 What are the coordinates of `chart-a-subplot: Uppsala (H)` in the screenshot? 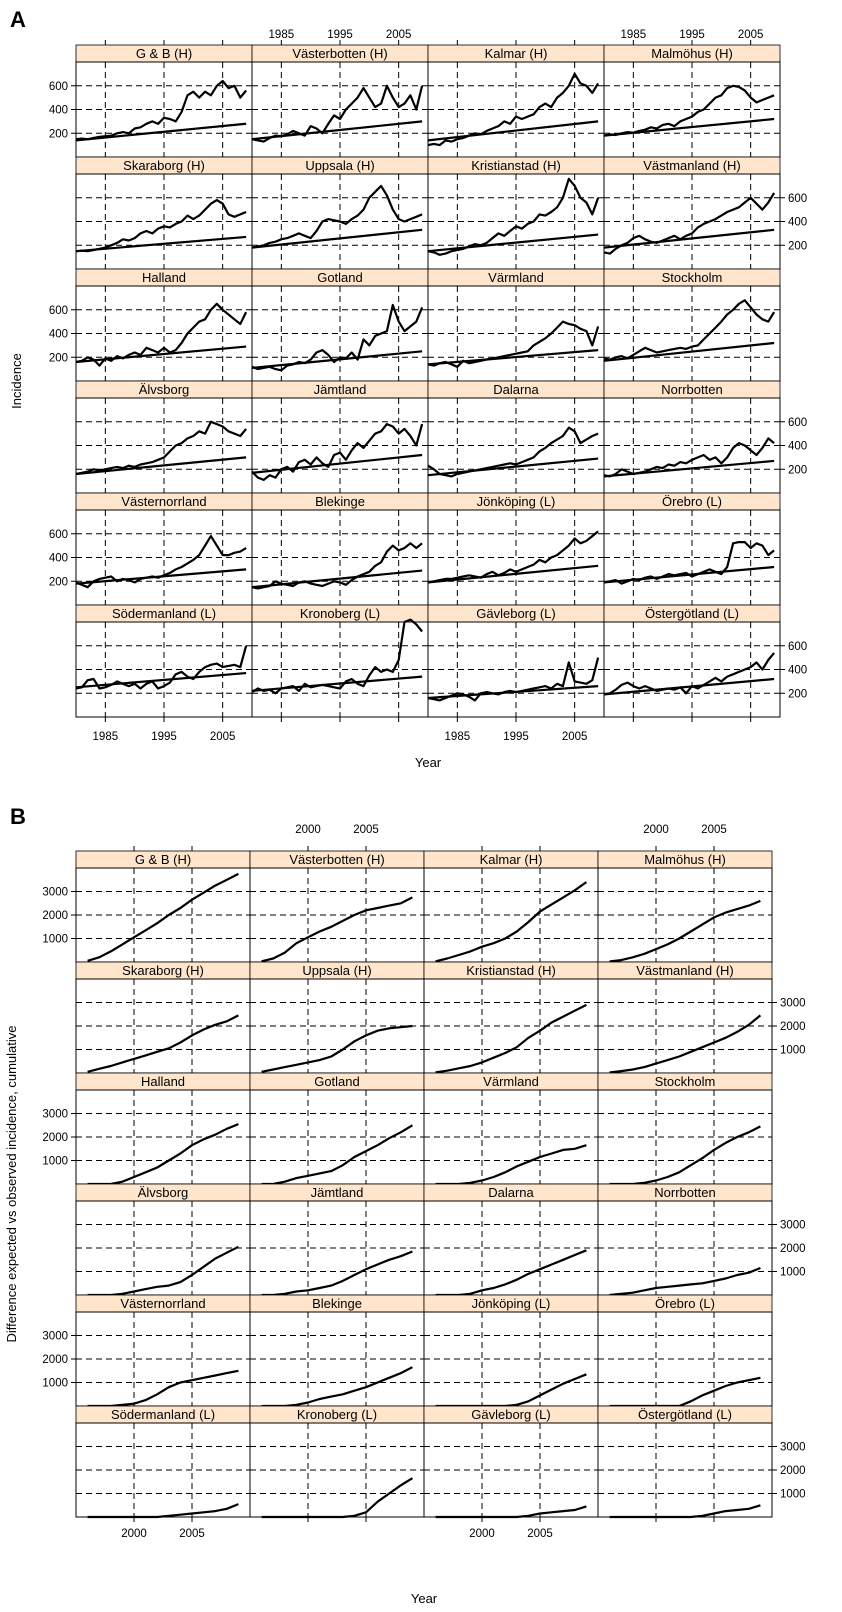 It's located at (340, 213).